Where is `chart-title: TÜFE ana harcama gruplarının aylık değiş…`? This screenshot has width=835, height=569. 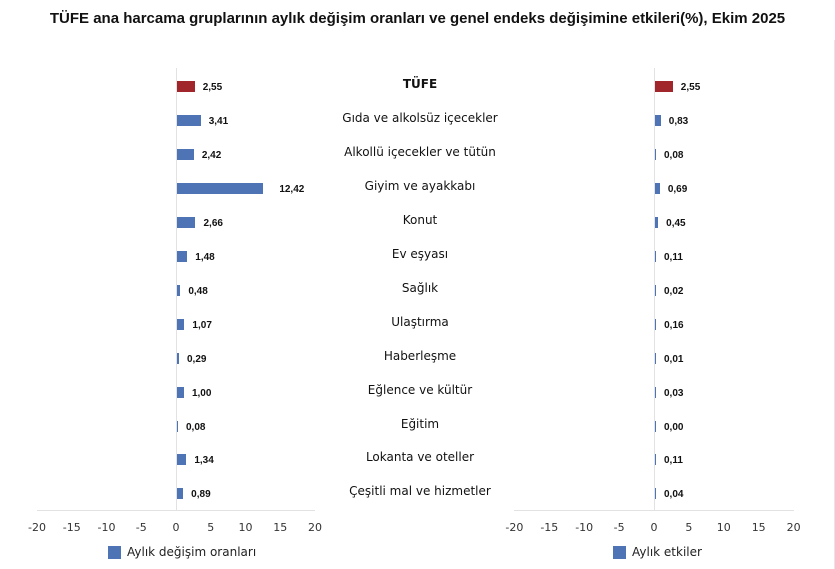
chart-title: TÜFE ana harcama gruplarının aylık değiş… is located at coordinates (417, 18).